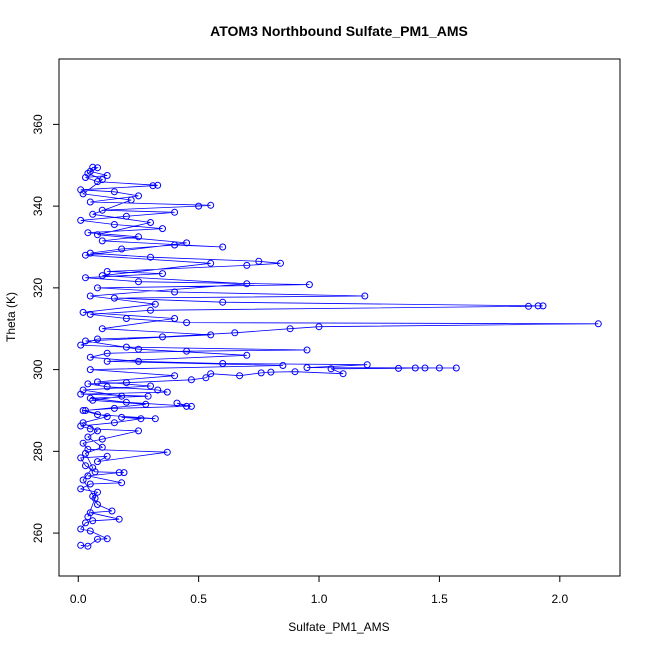  I want to click on y-tick-label: 260, so click(38, 533).